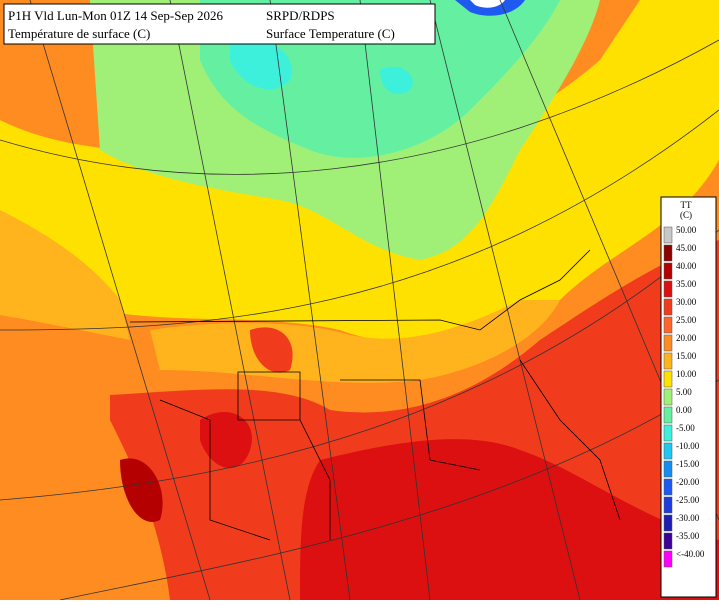  What do you see at coordinates (686, 205) in the screenshot?
I see `legend-title: TT` at bounding box center [686, 205].